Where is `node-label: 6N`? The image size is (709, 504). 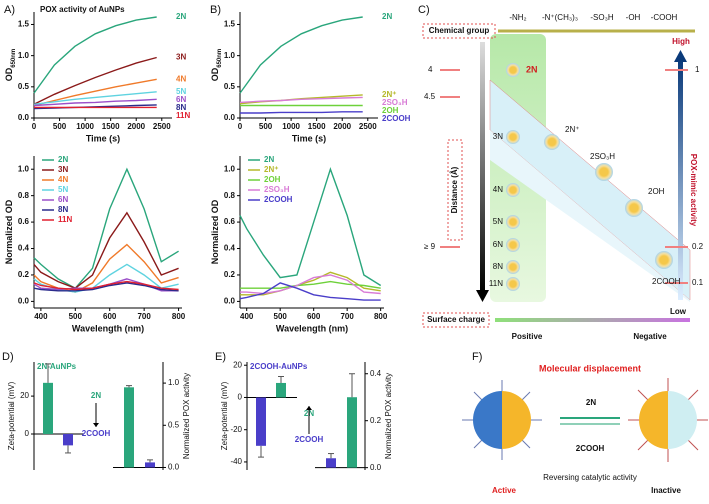
node-label: 6N is located at coordinates (498, 244).